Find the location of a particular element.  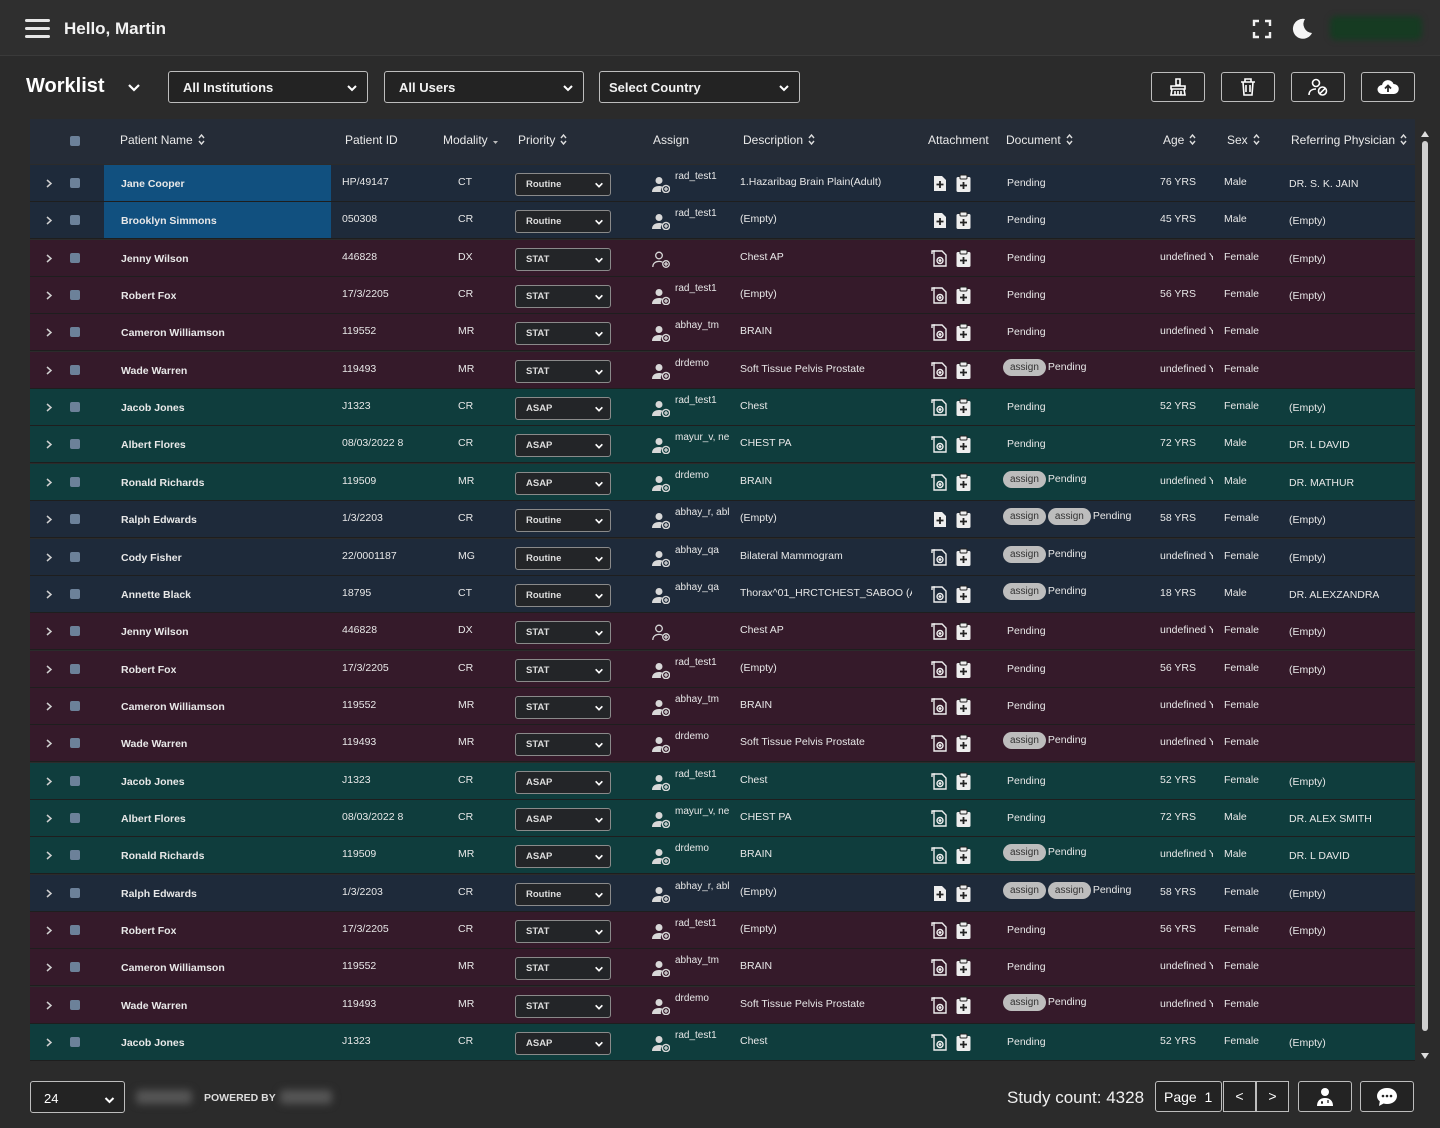

priority-select: ASAP is located at coordinates (563, 409).